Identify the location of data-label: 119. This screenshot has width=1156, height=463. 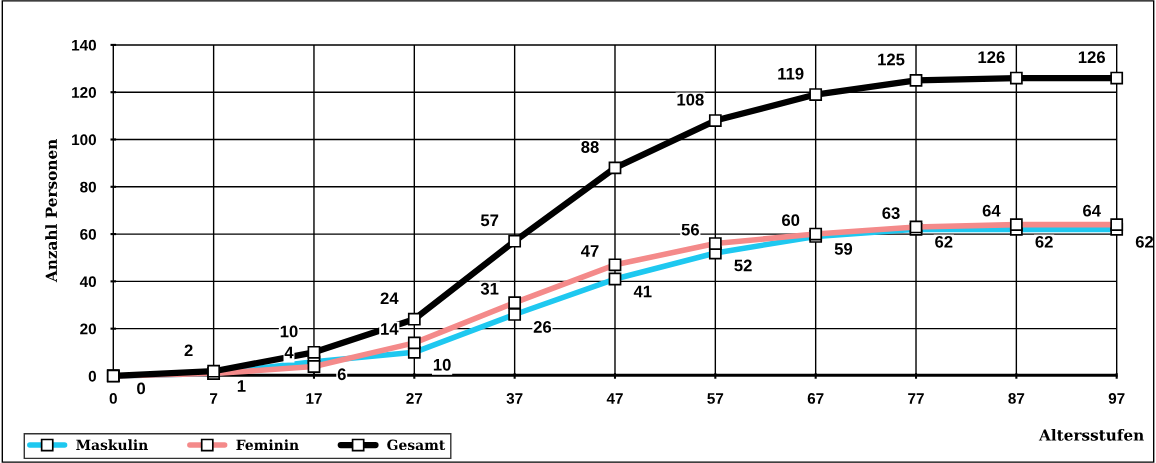
(791, 73).